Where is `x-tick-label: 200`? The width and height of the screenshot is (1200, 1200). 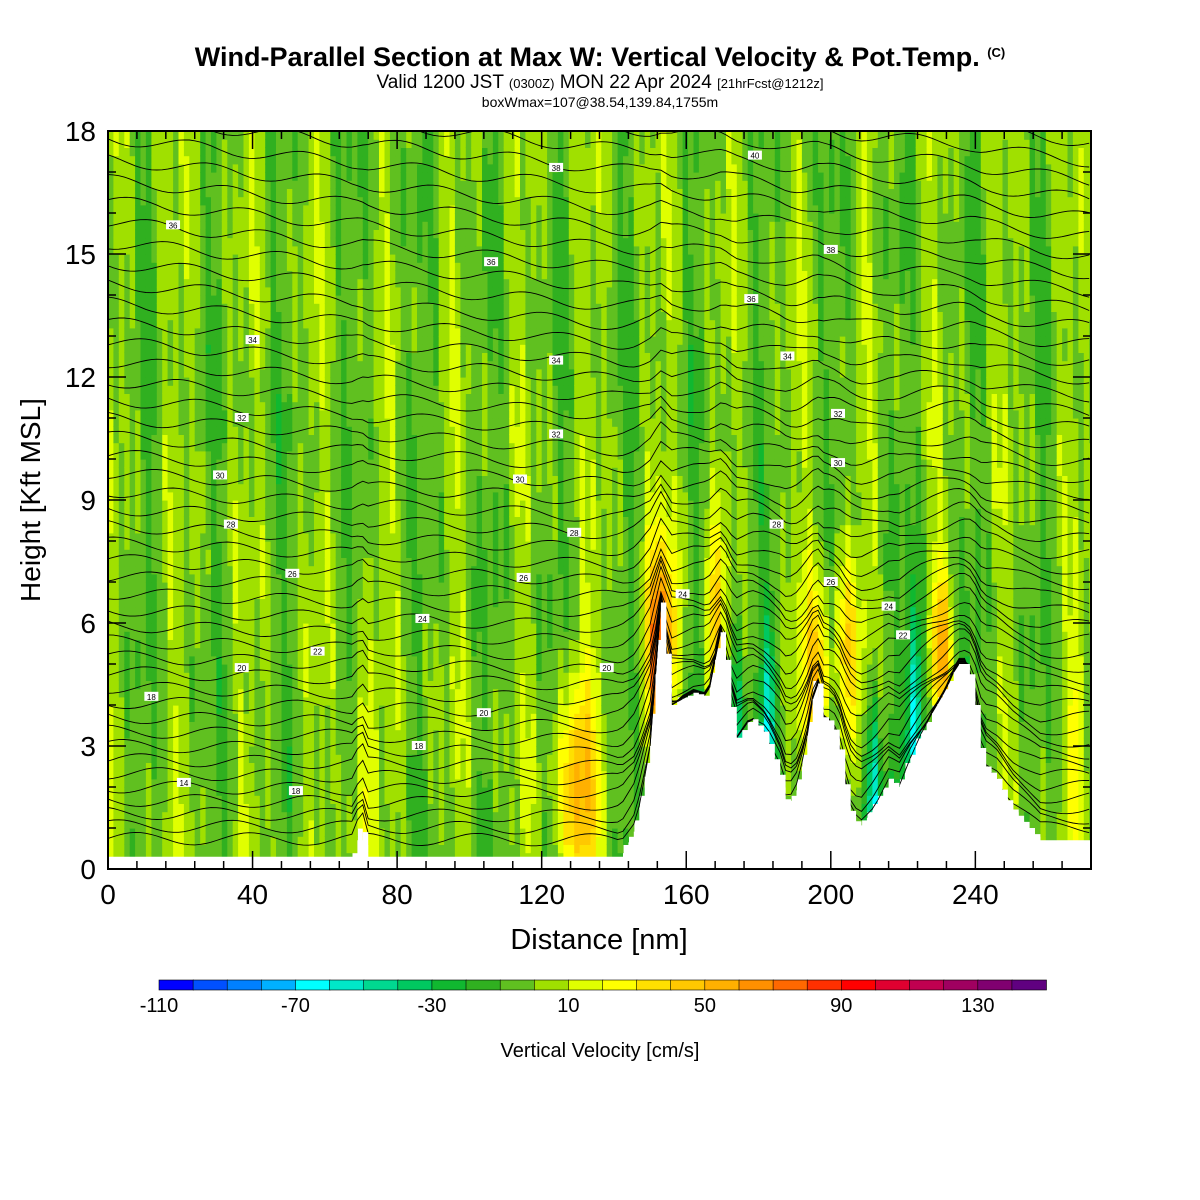
x-tick-label: 200 is located at coordinates (830, 894).